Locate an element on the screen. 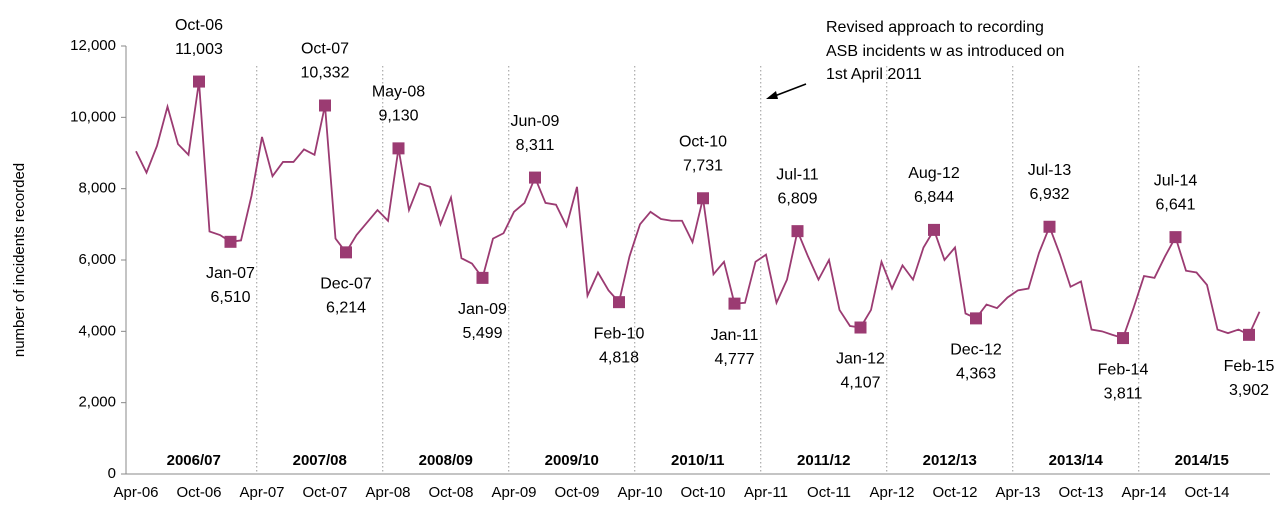 The image size is (1284, 509). point-label: Oct-06 is located at coordinates (199, 25).